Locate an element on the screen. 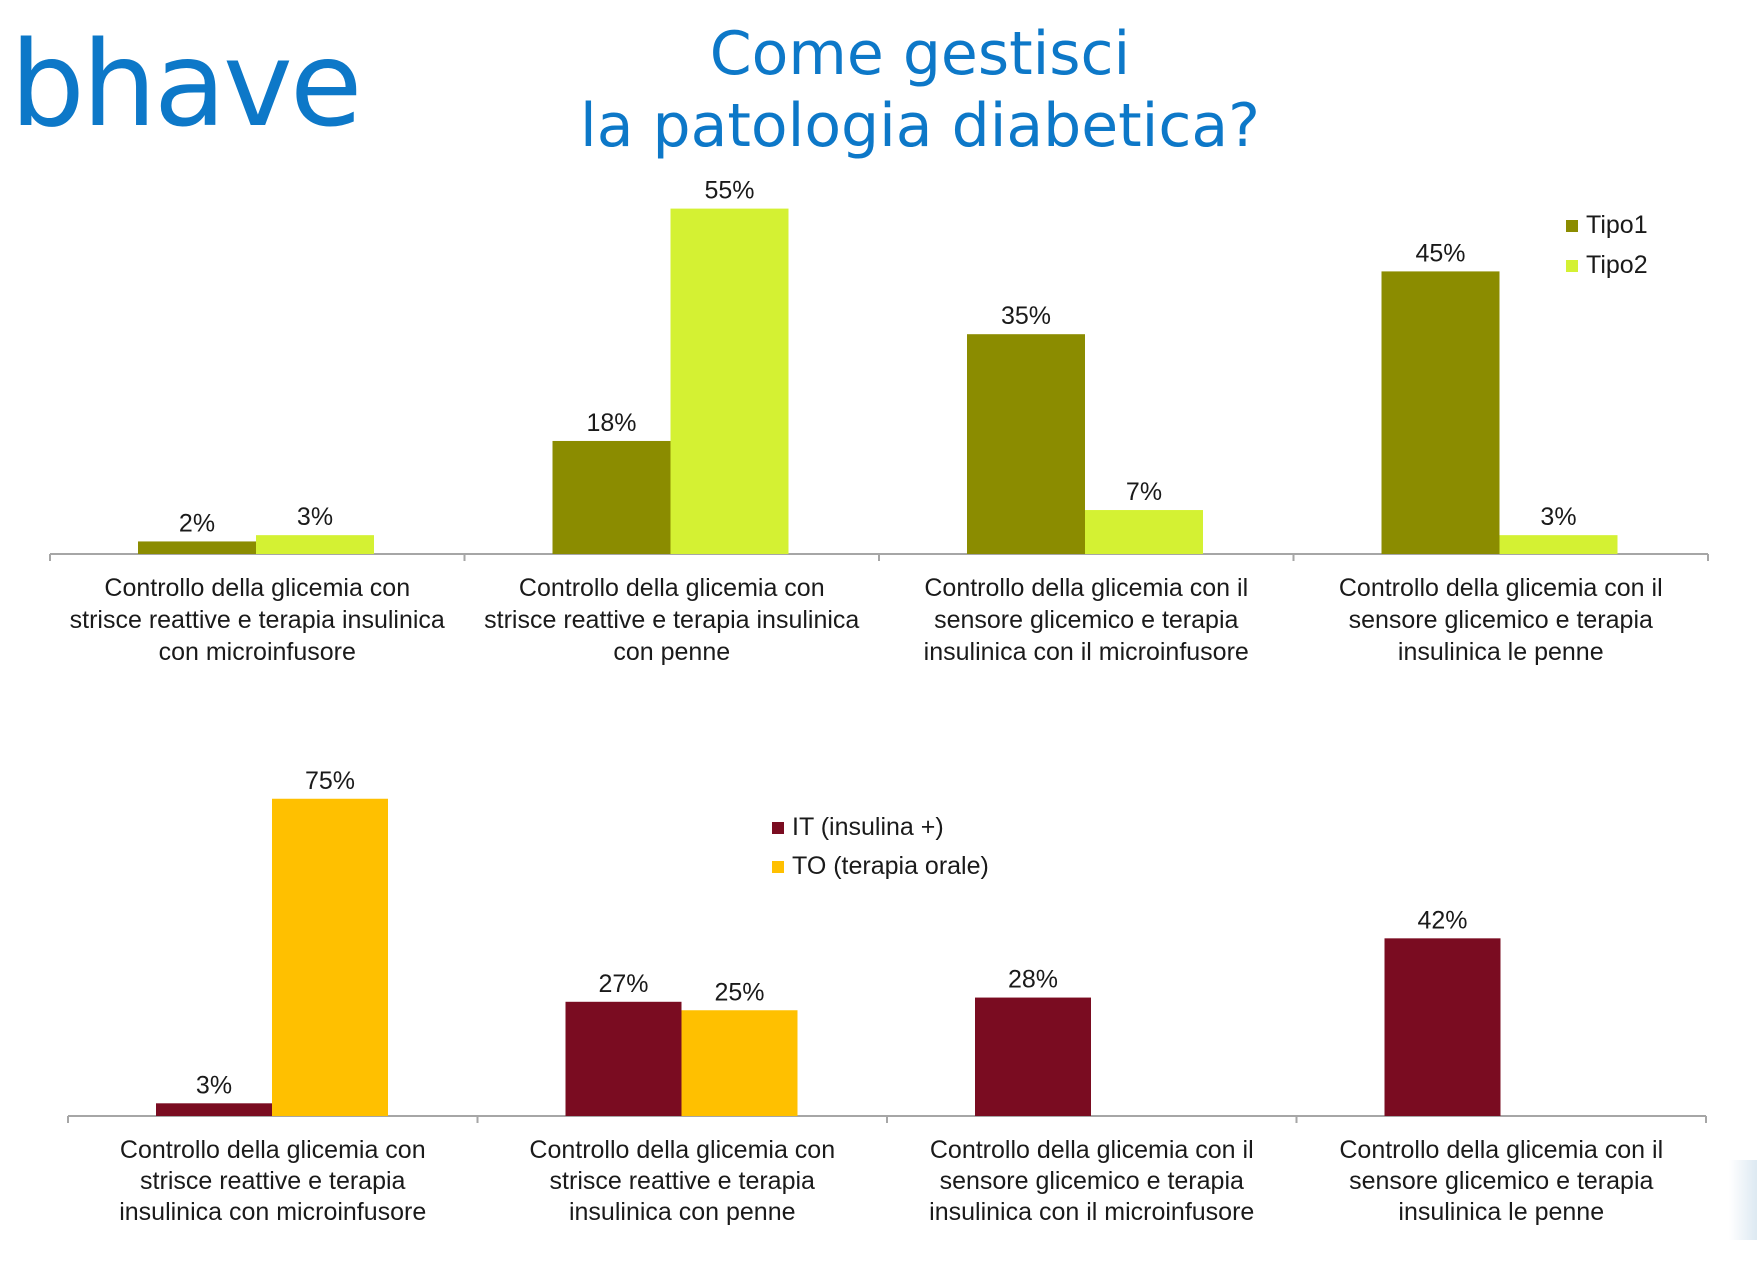  bhave-logo-graphic: bhave is located at coordinates (186, 84).